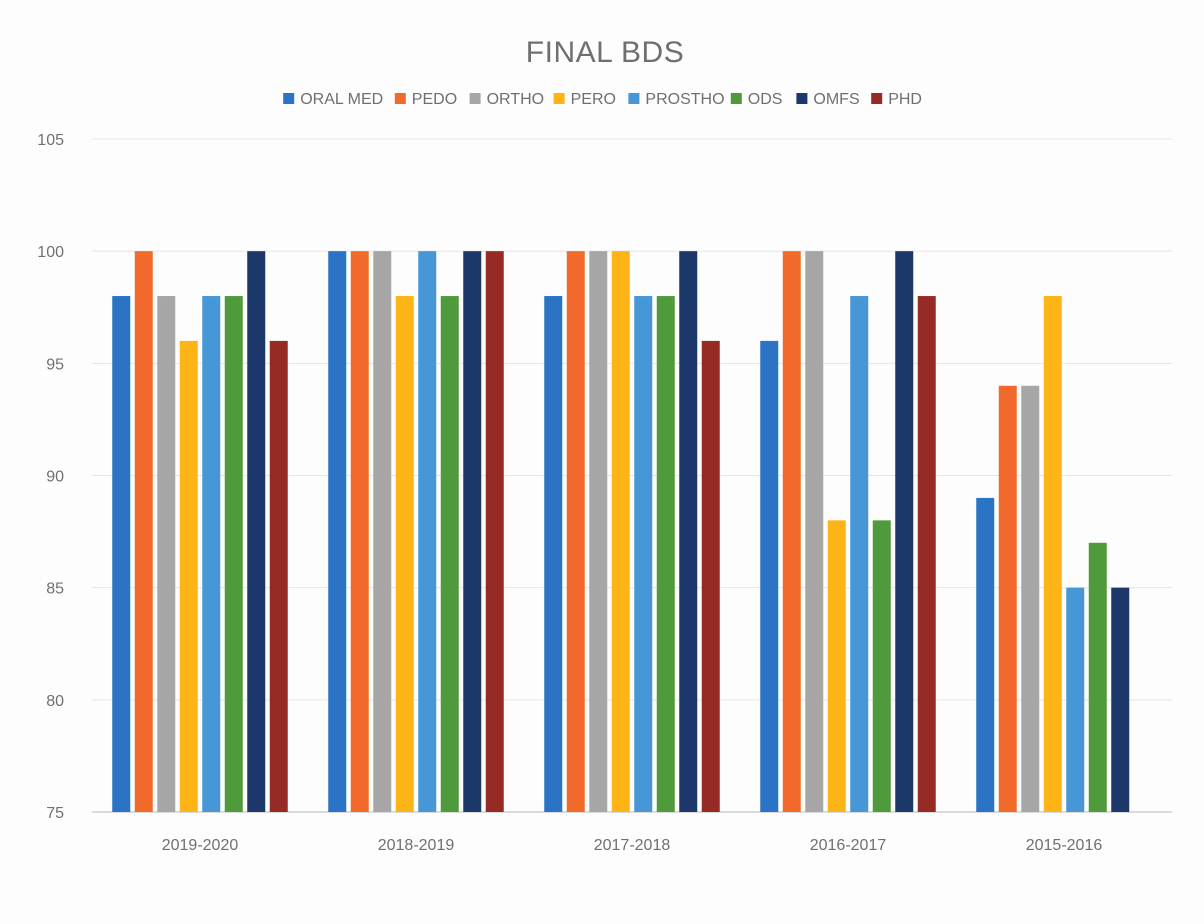  I want to click on legend-item-ods: ODS, so click(756, 99).